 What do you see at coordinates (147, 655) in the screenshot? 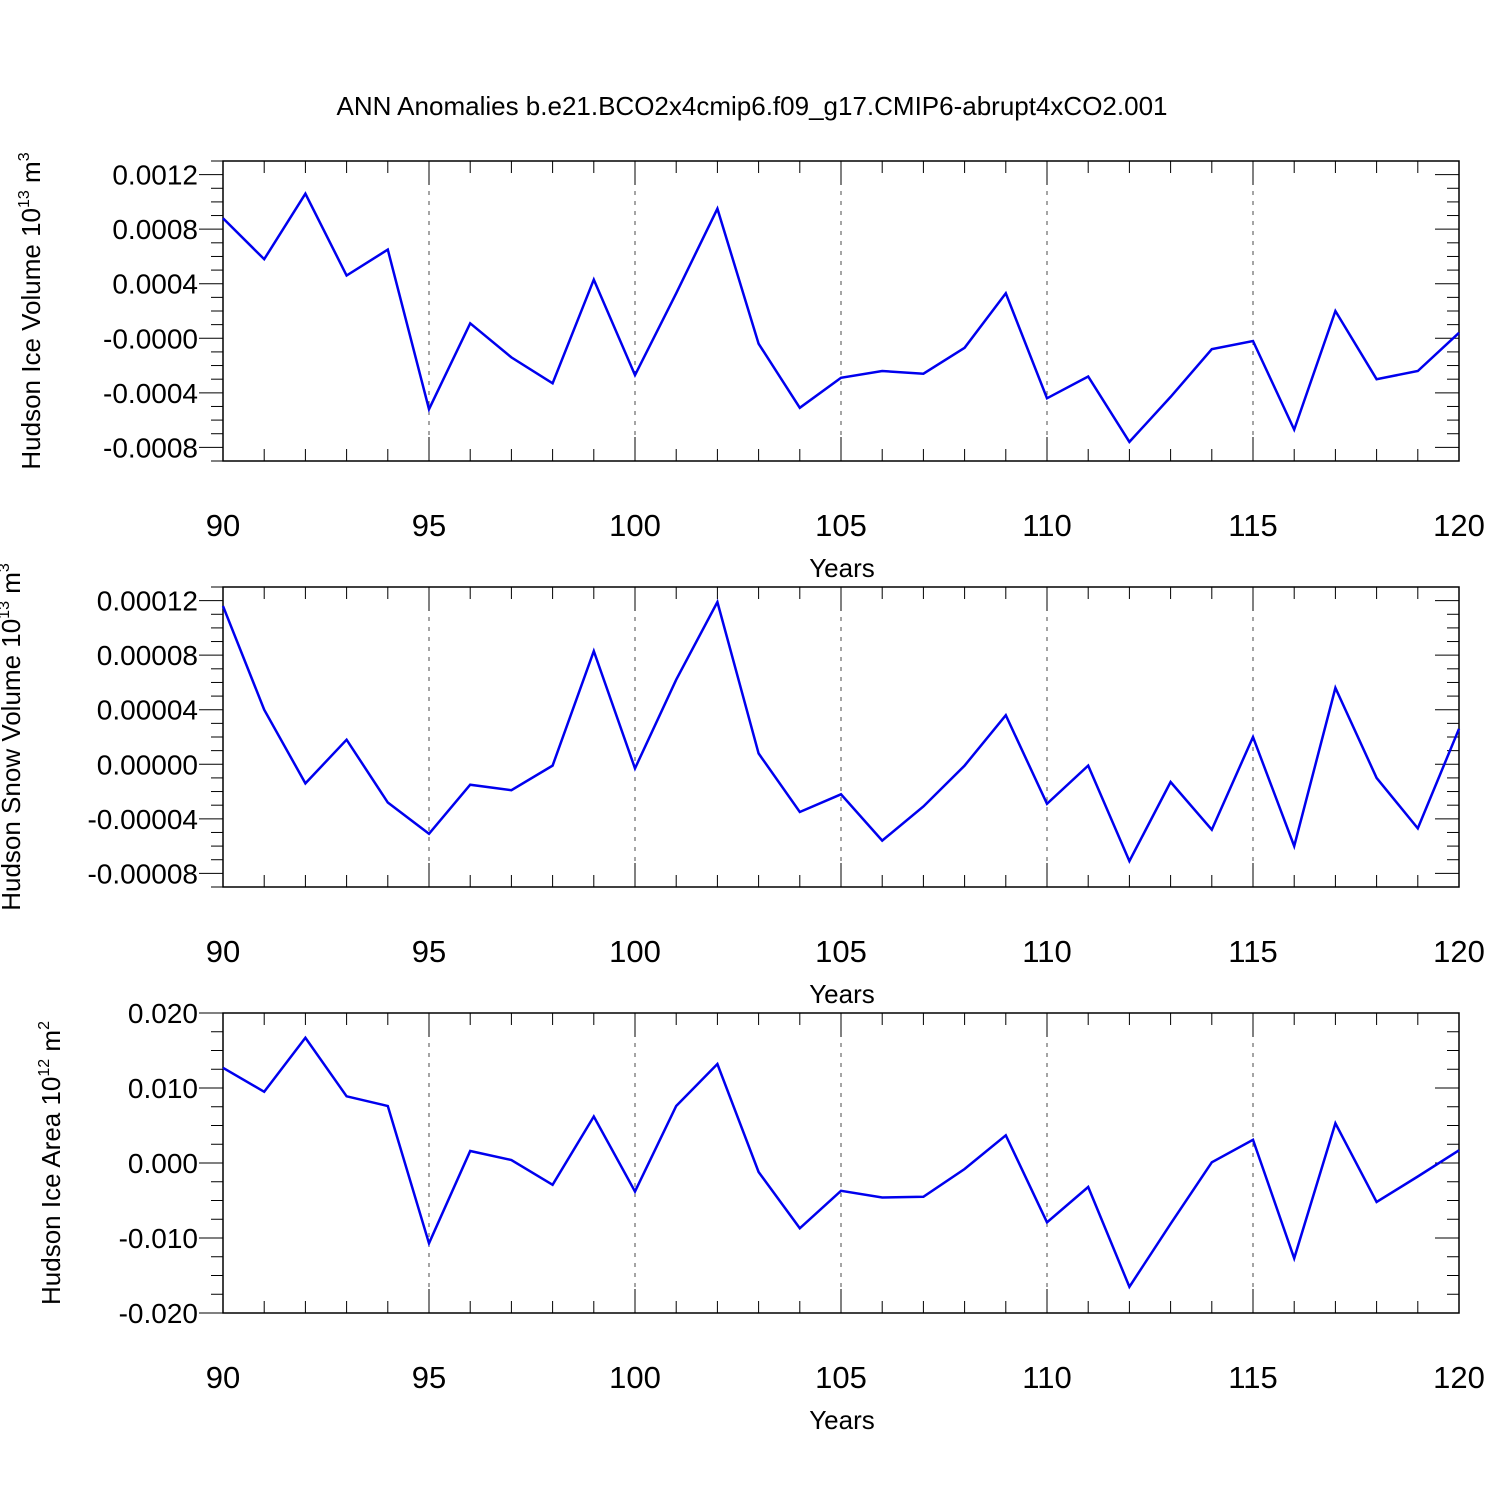
I see `y-tick-label: 0.00008` at bounding box center [147, 655].